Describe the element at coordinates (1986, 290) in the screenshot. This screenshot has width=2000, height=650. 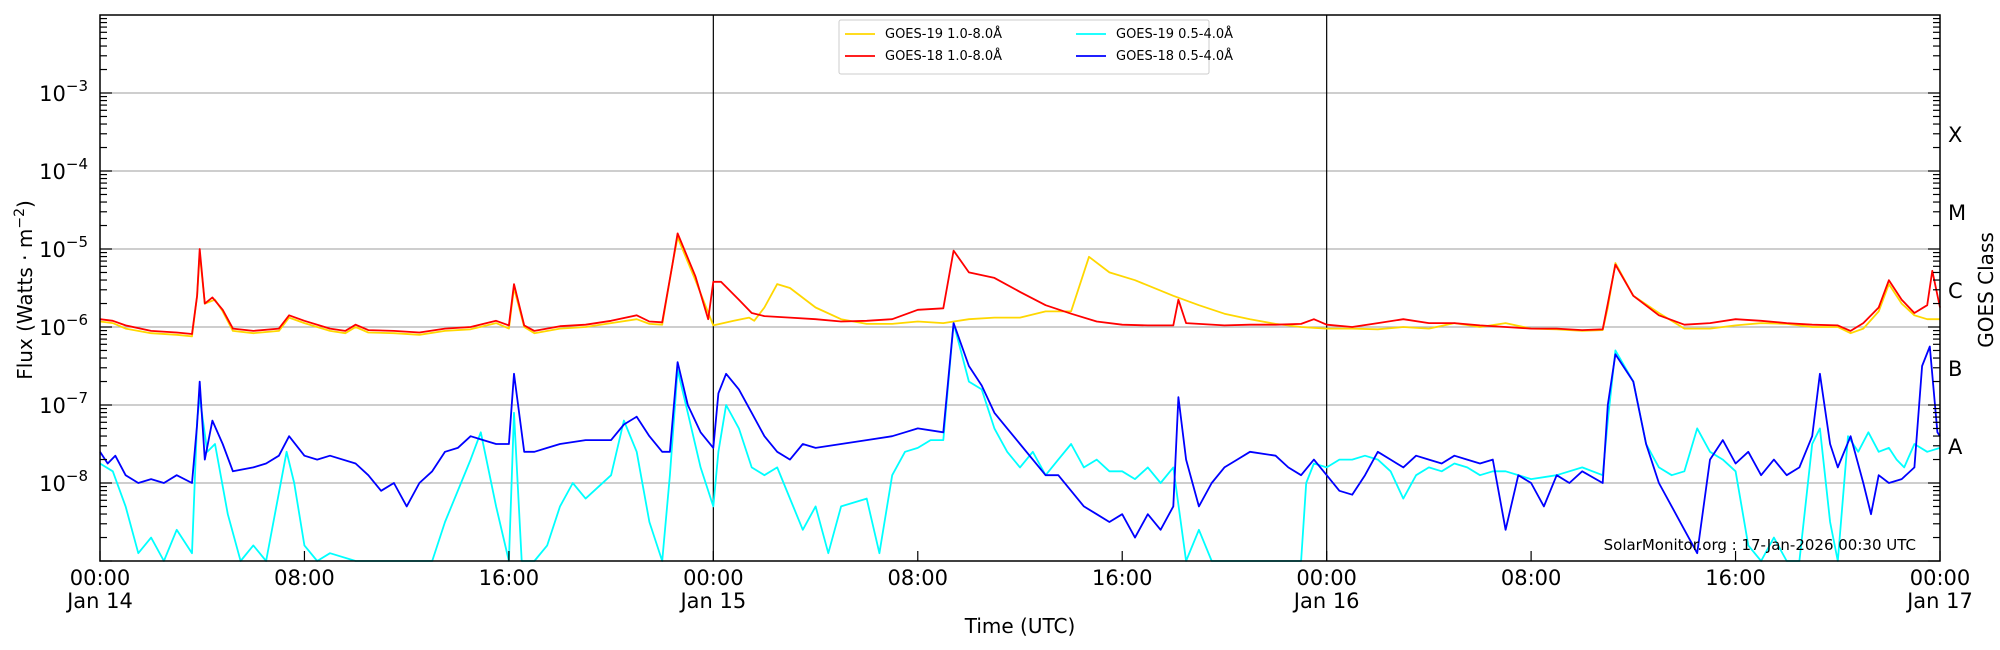
I see `y-axis-right-title: GOES Class` at that location.